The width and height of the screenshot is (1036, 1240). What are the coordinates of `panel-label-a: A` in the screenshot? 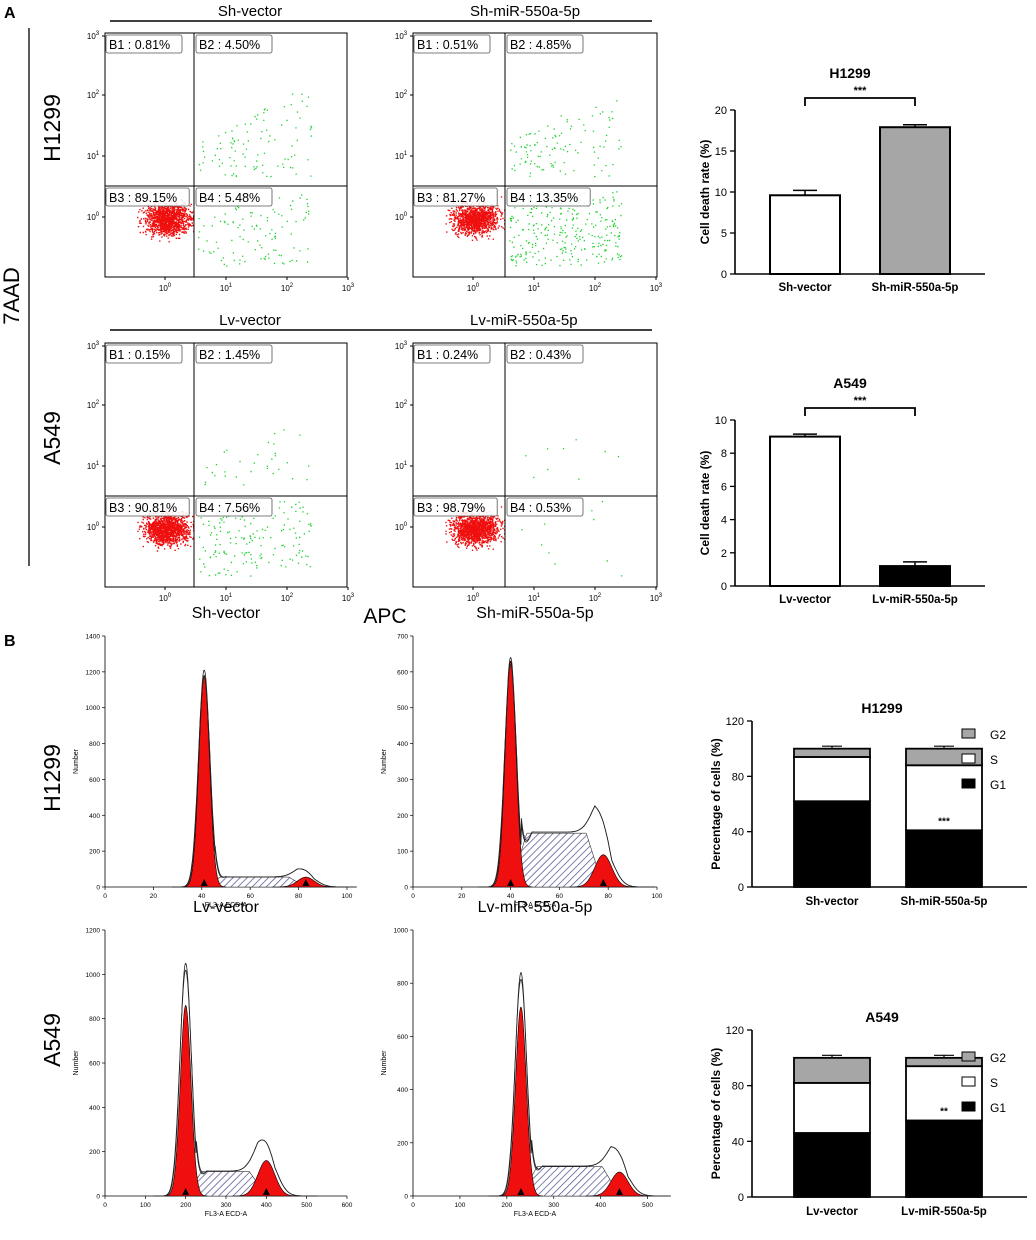 It's located at (10, 13).